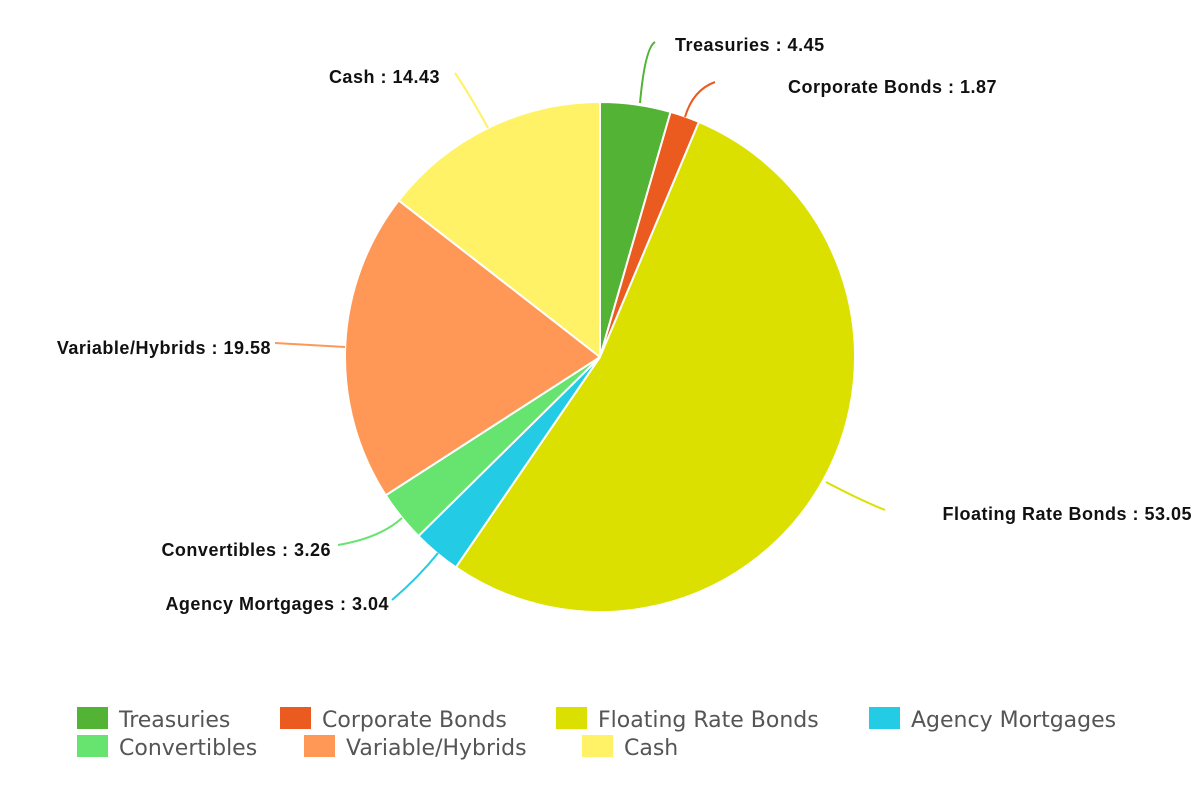 The width and height of the screenshot is (1200, 800). Describe the element at coordinates (884, 718) in the screenshot. I see `legend-swatch-agency-mortgages` at that location.